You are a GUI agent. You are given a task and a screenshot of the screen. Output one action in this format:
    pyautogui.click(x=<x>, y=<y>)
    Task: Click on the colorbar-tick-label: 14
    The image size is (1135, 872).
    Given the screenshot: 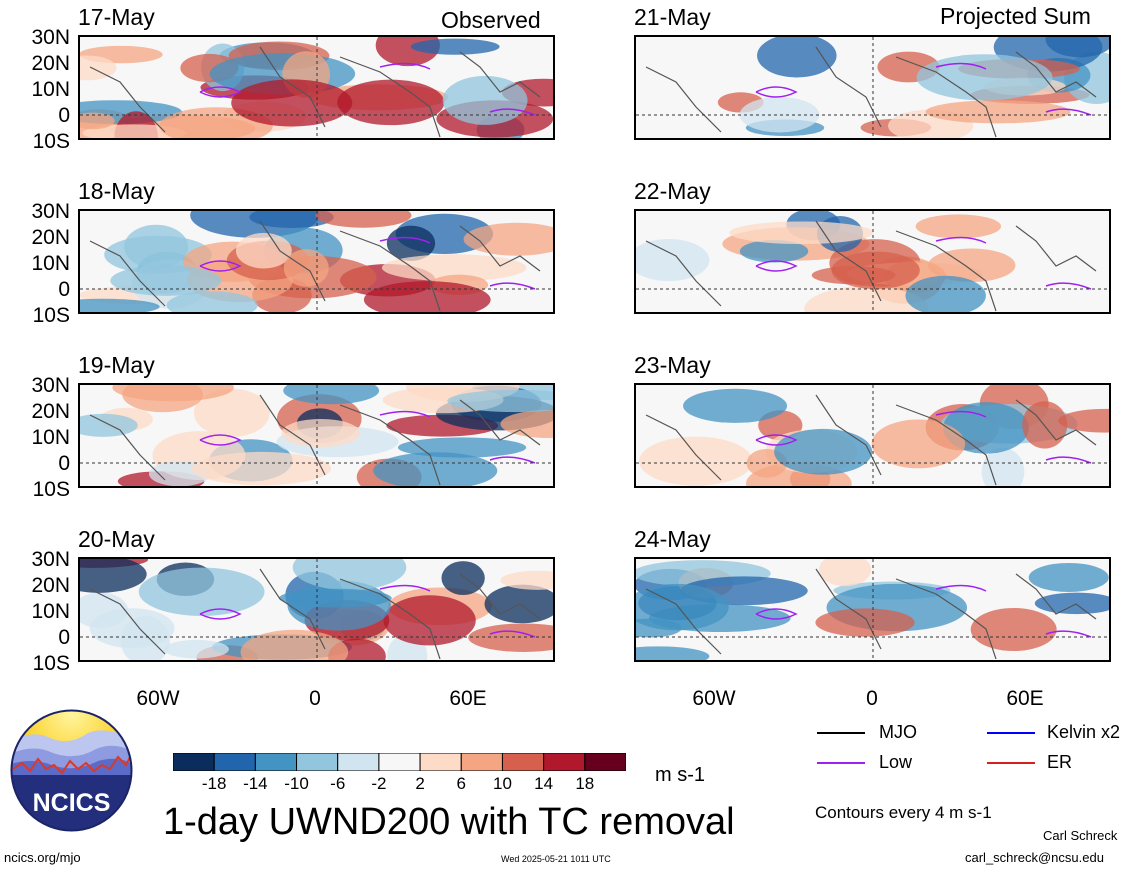 What is the action you would take?
    pyautogui.click(x=544, y=783)
    